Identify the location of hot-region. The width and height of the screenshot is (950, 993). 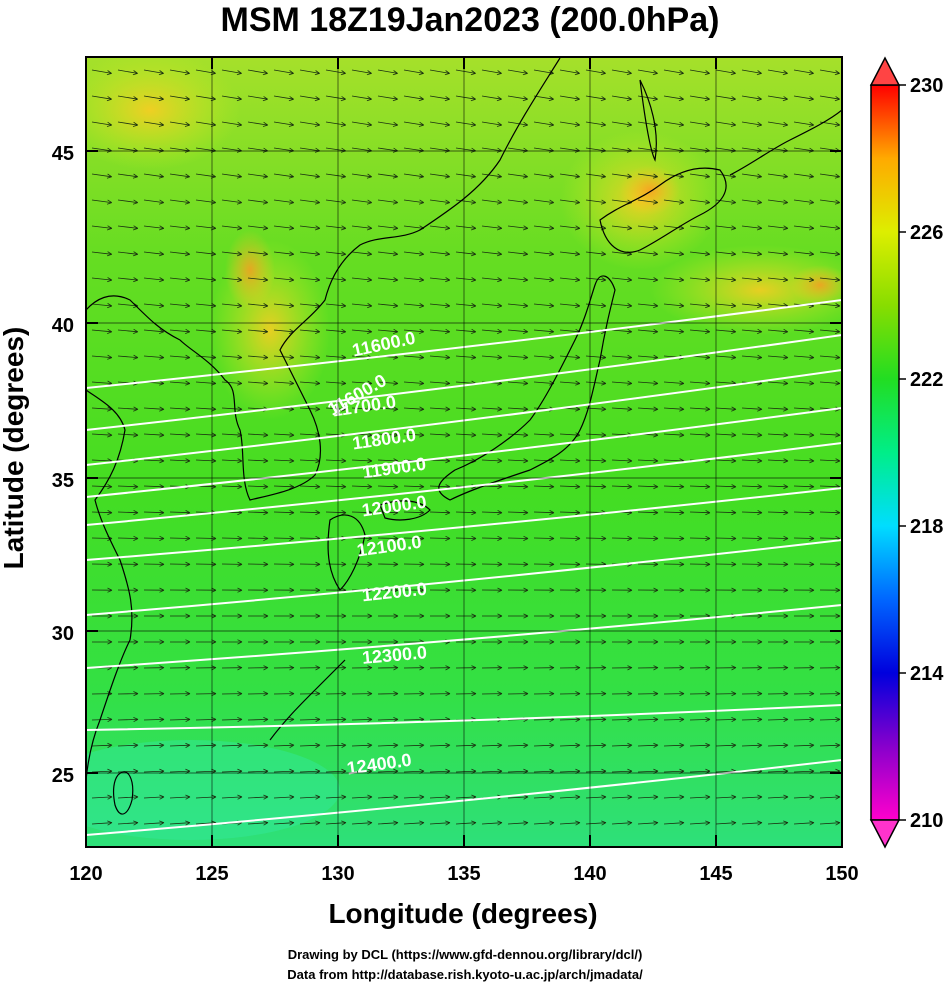
(250, 270).